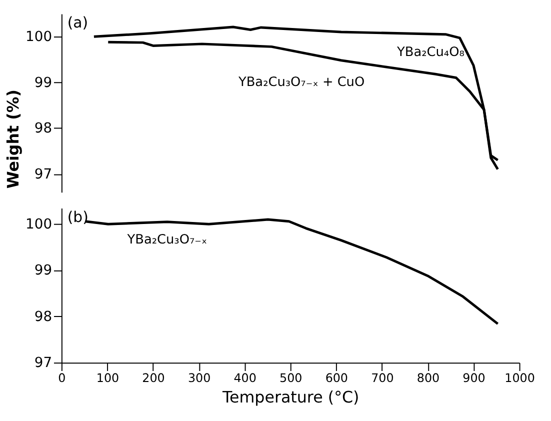 This screenshot has width=551, height=421. Describe the element at coordinates (13, 139) in the screenshot. I see `y-axis-title: Weight (%)` at that location.